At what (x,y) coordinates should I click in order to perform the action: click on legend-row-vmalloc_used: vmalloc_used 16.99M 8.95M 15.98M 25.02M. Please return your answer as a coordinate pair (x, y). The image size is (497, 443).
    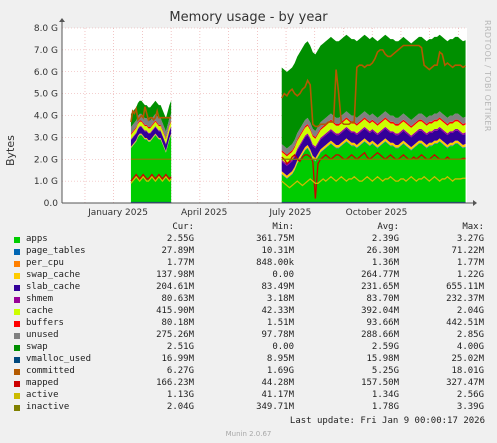
    Looking at the image, I should click on (252, 360).